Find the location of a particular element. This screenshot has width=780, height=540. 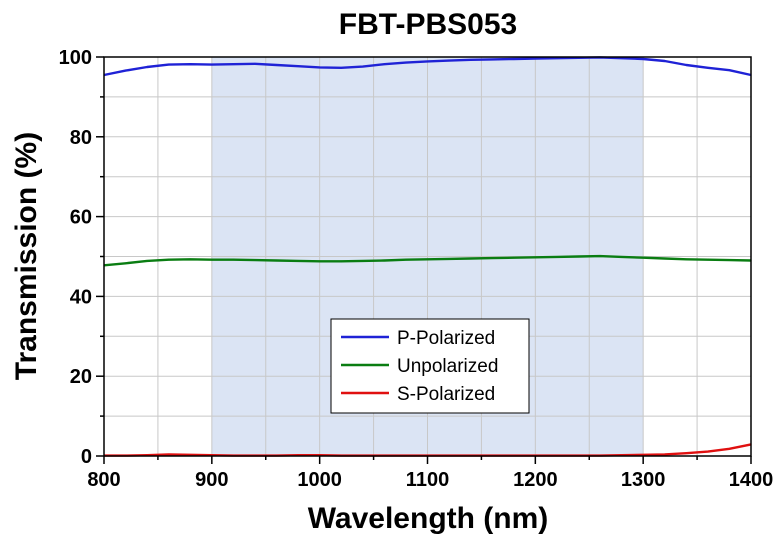

x-tick-label: 1200 is located at coordinates (535, 480).